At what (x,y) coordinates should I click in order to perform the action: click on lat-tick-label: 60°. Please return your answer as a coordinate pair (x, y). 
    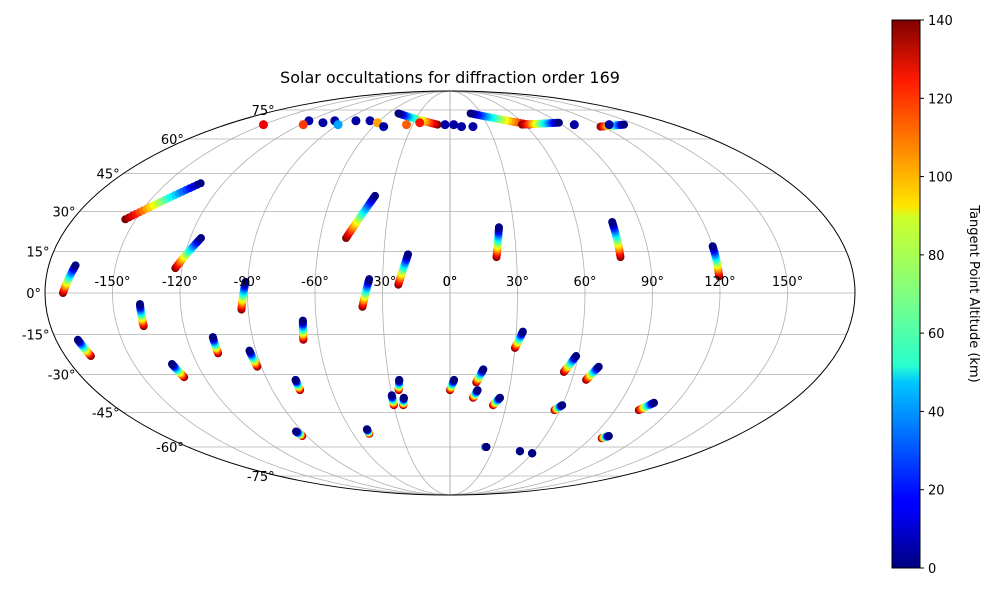
    Looking at the image, I should click on (172, 140).